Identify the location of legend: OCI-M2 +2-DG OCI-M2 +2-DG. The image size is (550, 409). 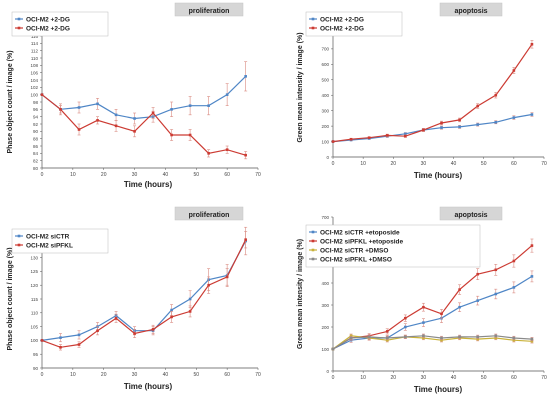
(354, 24).